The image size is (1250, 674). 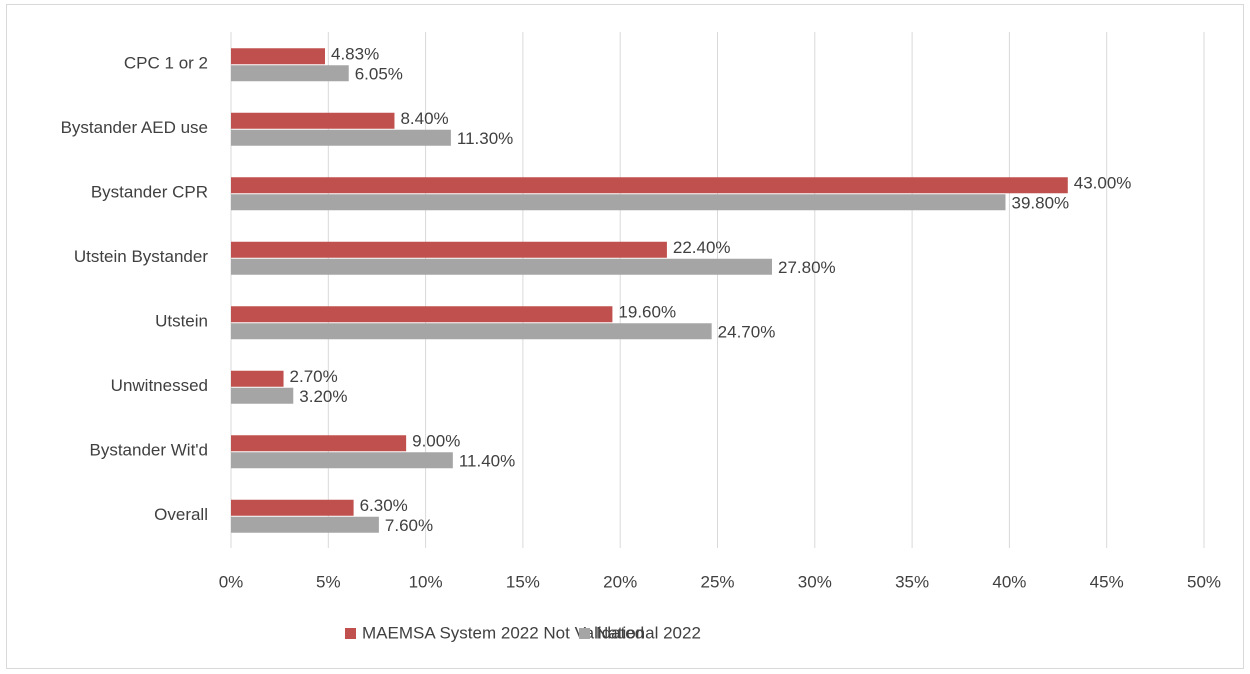 I want to click on y-tick-label: Utstein Bystander, so click(x=141, y=256).